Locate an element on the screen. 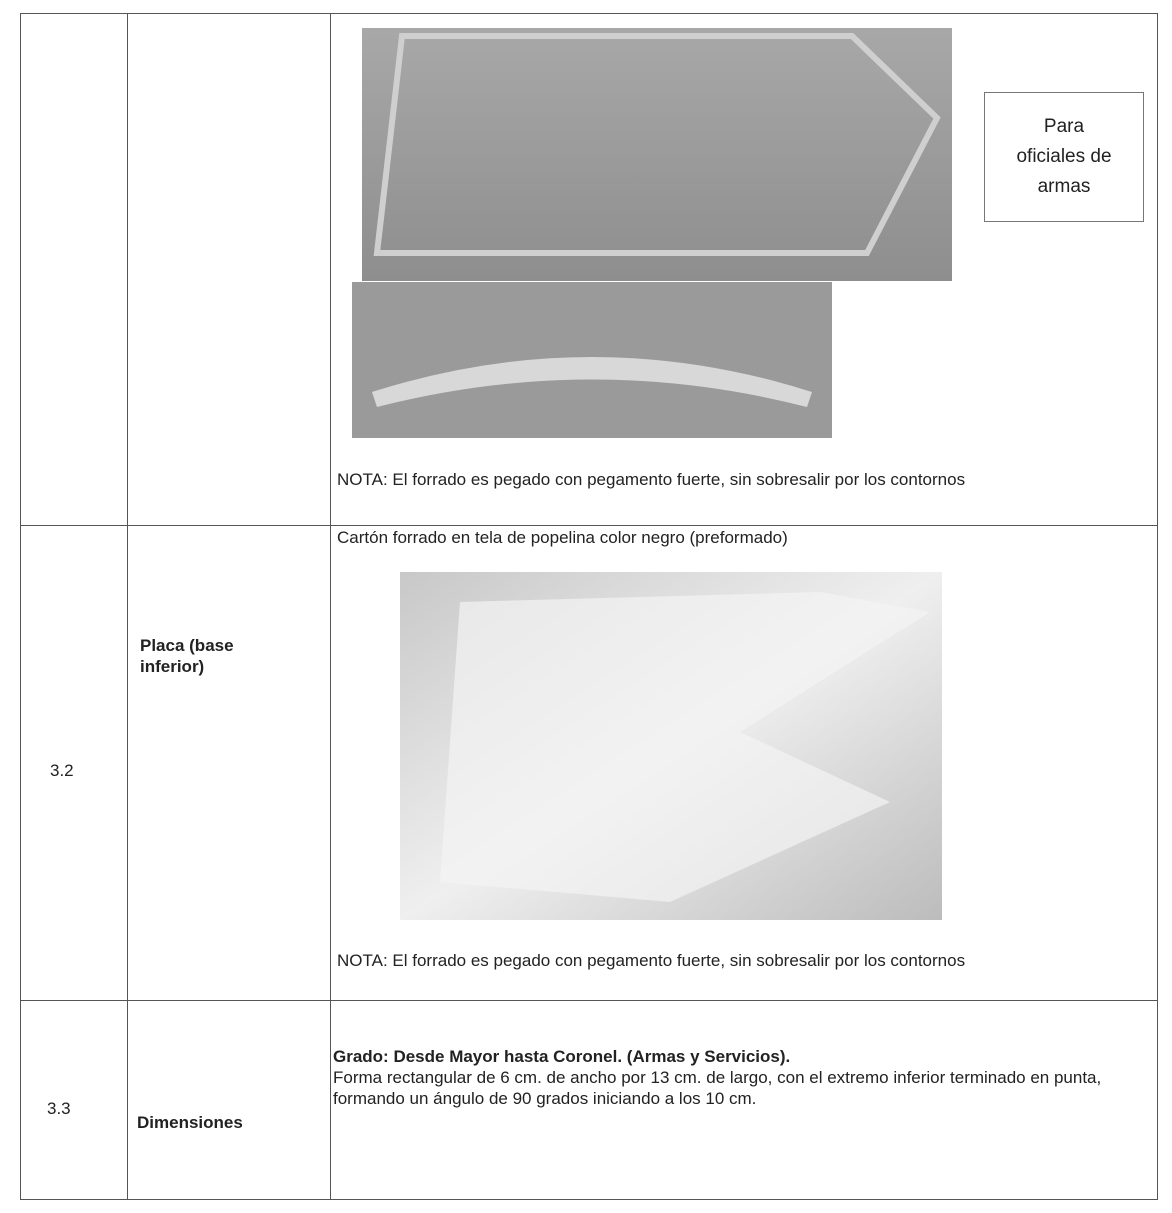 Image resolution: width=1172 pixels, height=1213 pixels. item-label: Placa (base inferior) is located at coordinates (187, 656).